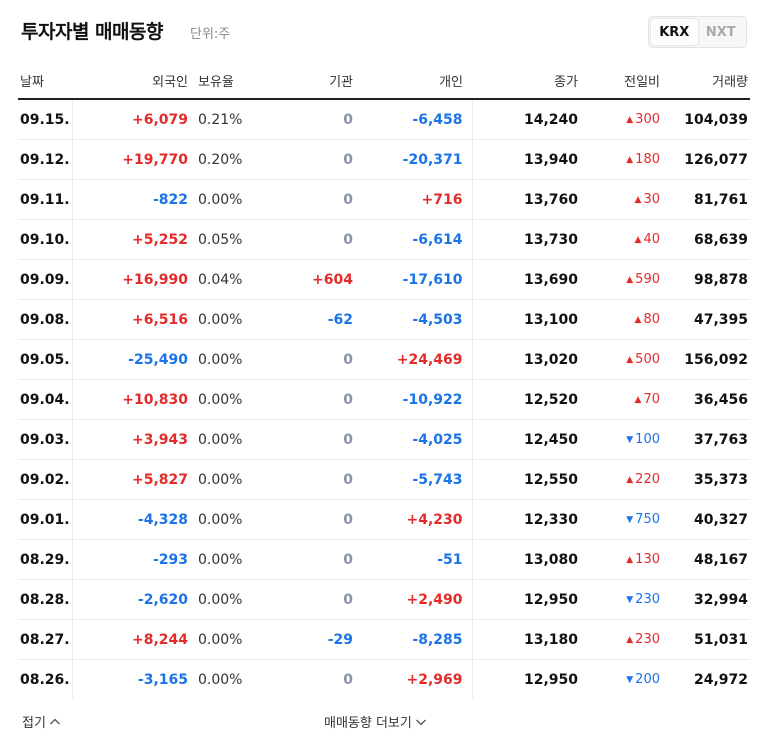 The image size is (768, 749). I want to click on cell-volume: 35,373, so click(706, 479).